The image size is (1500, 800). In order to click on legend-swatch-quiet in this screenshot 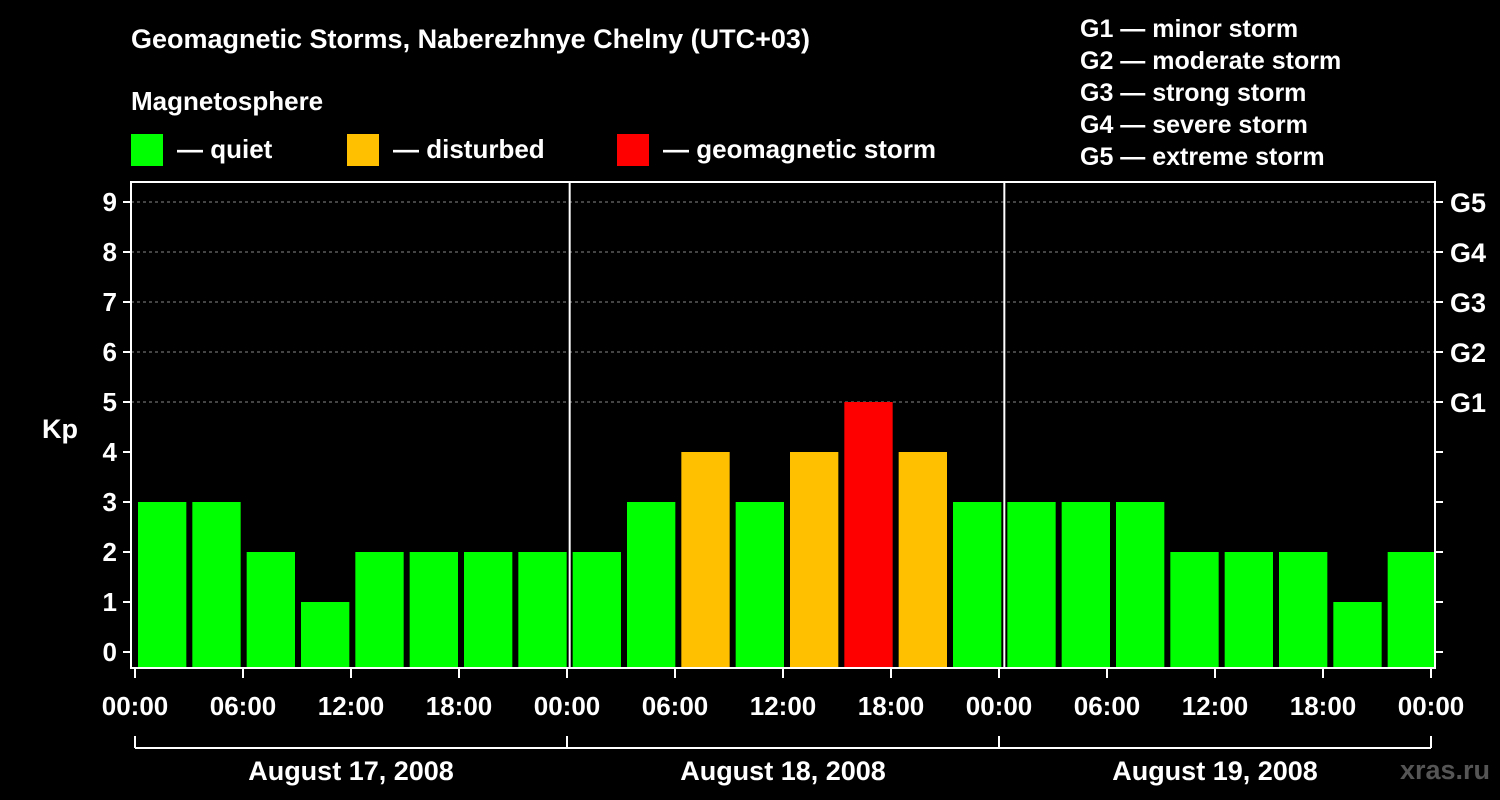, I will do `click(147, 150)`.